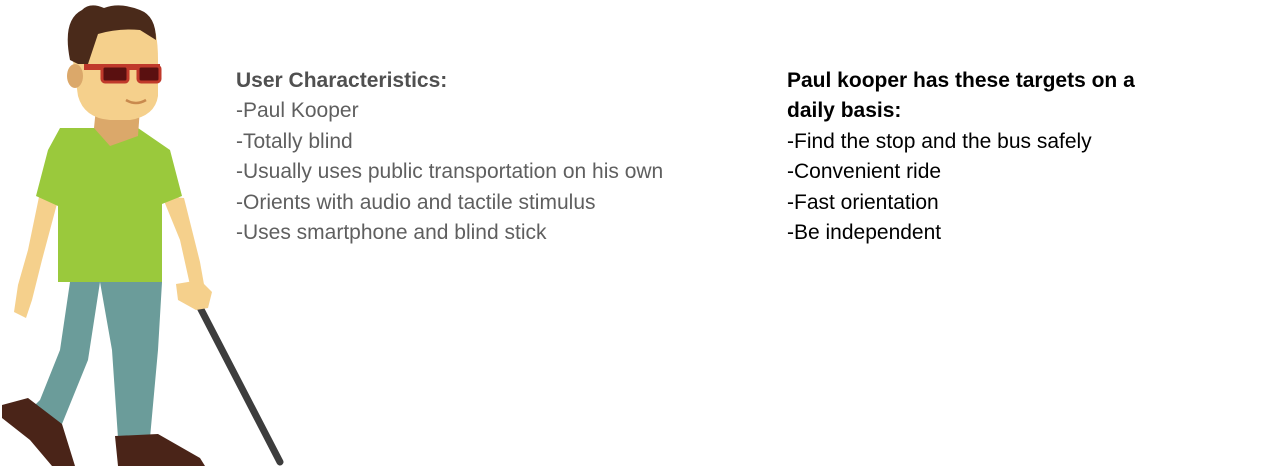  I want to click on user-characteristics-heading: User Characteristics:, so click(342, 80).